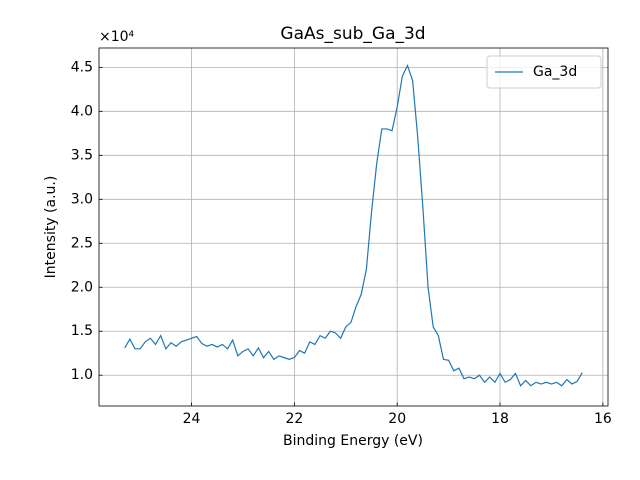  I want to click on y-tick-label: 1.5, so click(82, 331).